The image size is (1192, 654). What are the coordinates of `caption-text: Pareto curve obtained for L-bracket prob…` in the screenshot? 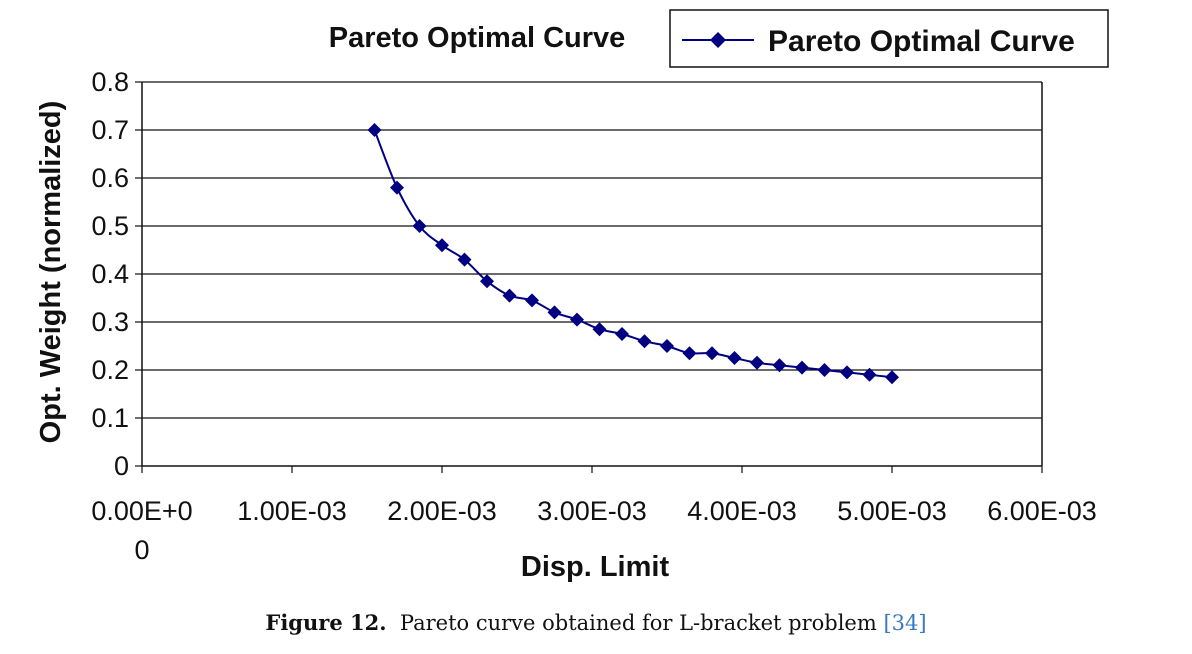 It's located at (638, 623).